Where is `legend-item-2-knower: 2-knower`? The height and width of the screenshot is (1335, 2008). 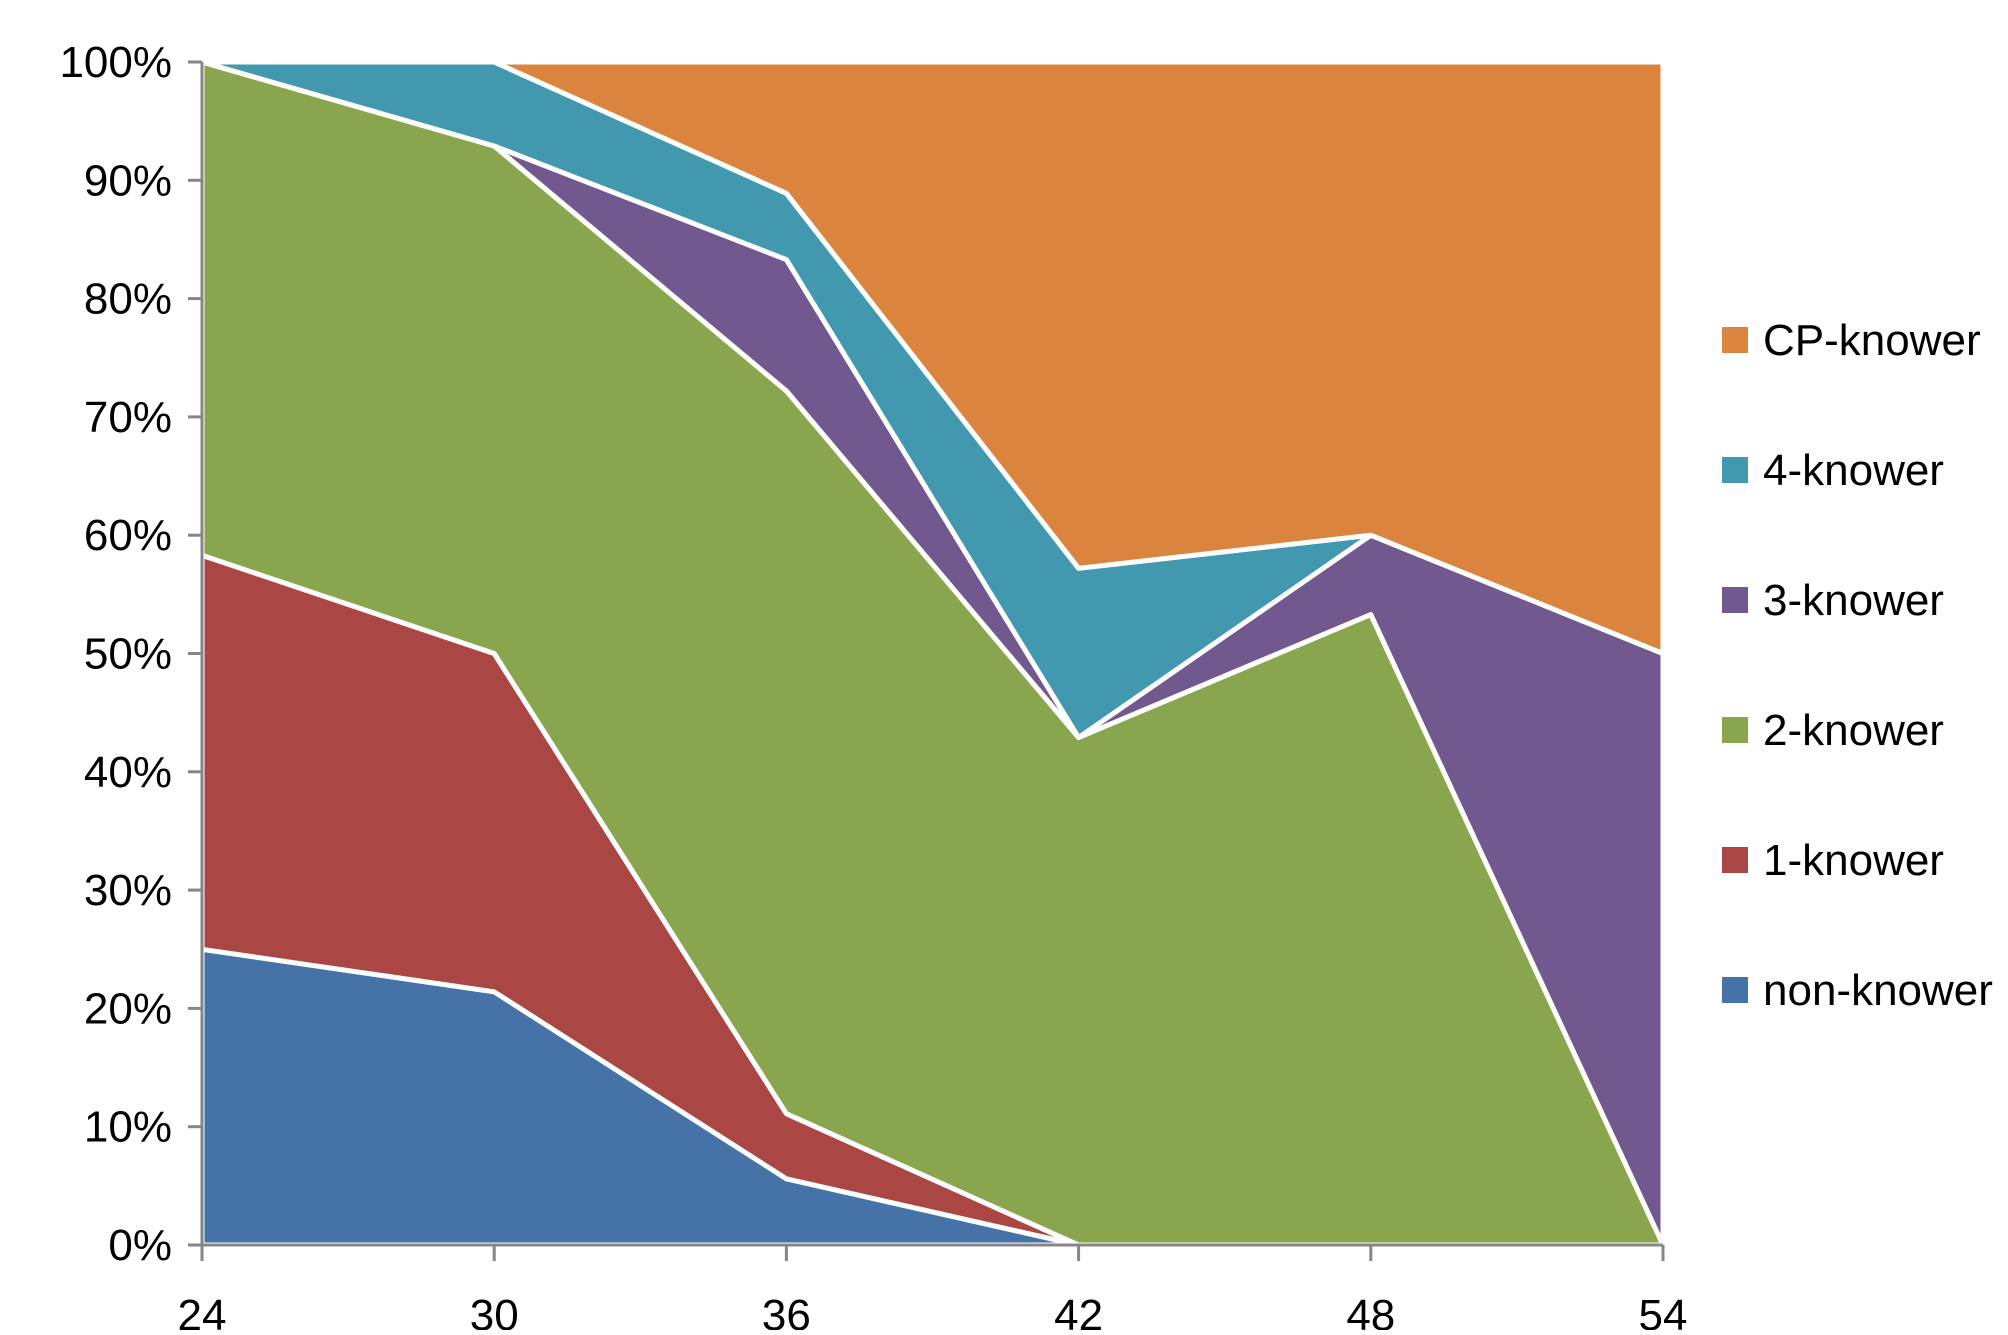
legend-item-2-knower: 2-knower is located at coordinates (1833, 730).